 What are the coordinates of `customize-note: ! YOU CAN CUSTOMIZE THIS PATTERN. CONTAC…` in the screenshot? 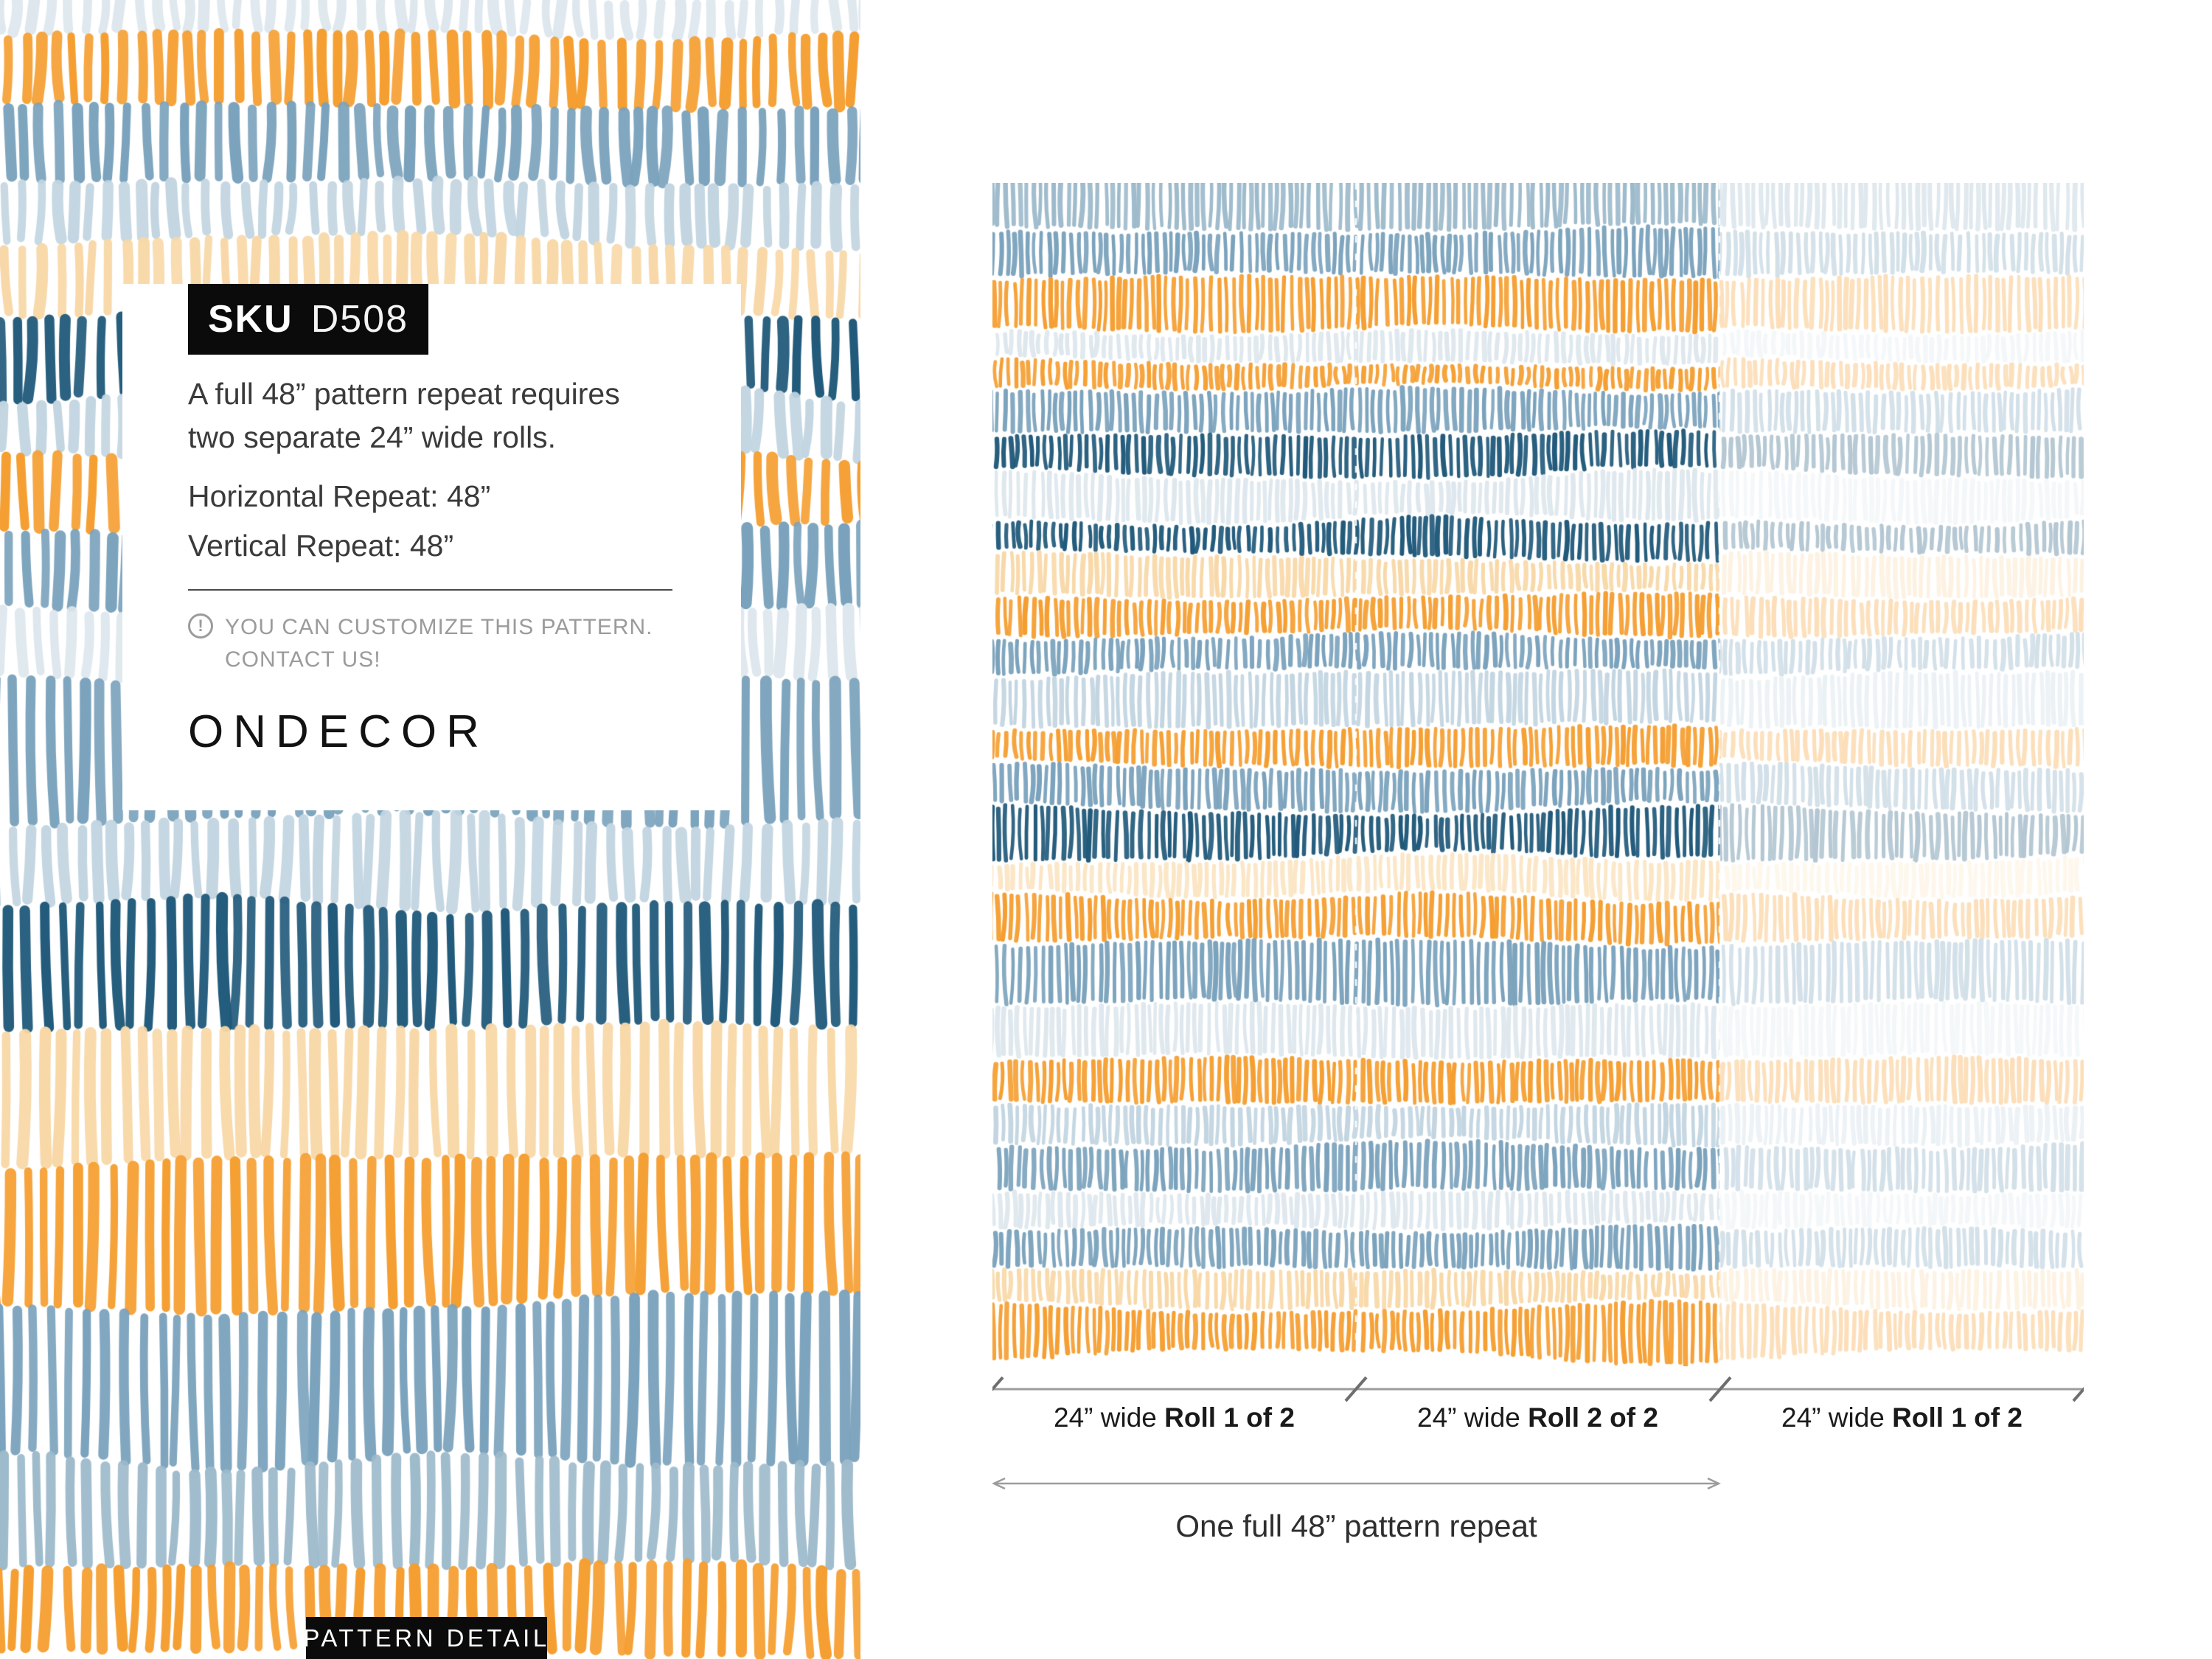 It's located at (420, 643).